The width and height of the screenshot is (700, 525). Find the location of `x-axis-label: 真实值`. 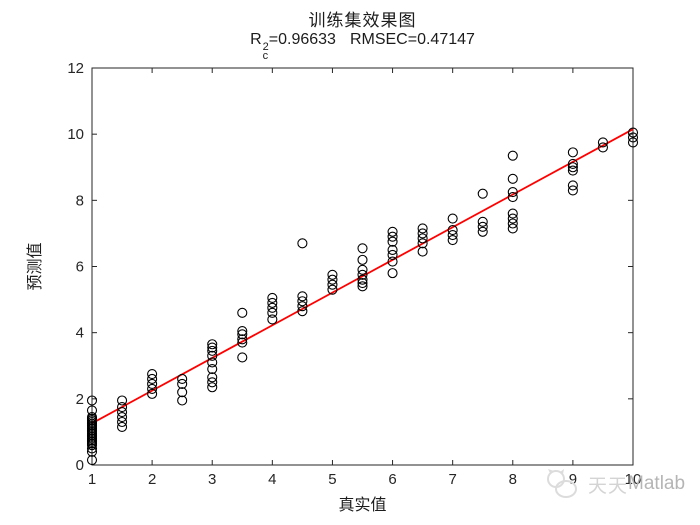

x-axis-label: 真实值 is located at coordinates (362, 505).